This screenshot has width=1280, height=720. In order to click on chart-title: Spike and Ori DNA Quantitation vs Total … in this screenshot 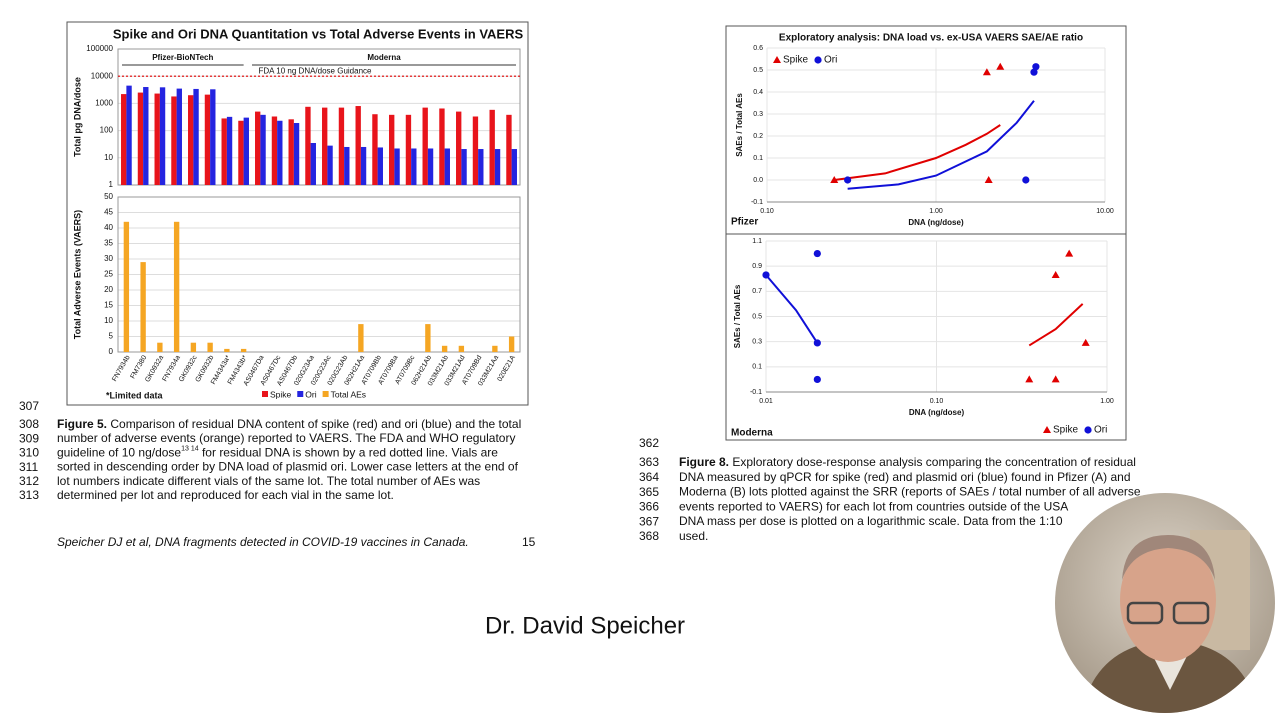, I will do `click(318, 33)`.